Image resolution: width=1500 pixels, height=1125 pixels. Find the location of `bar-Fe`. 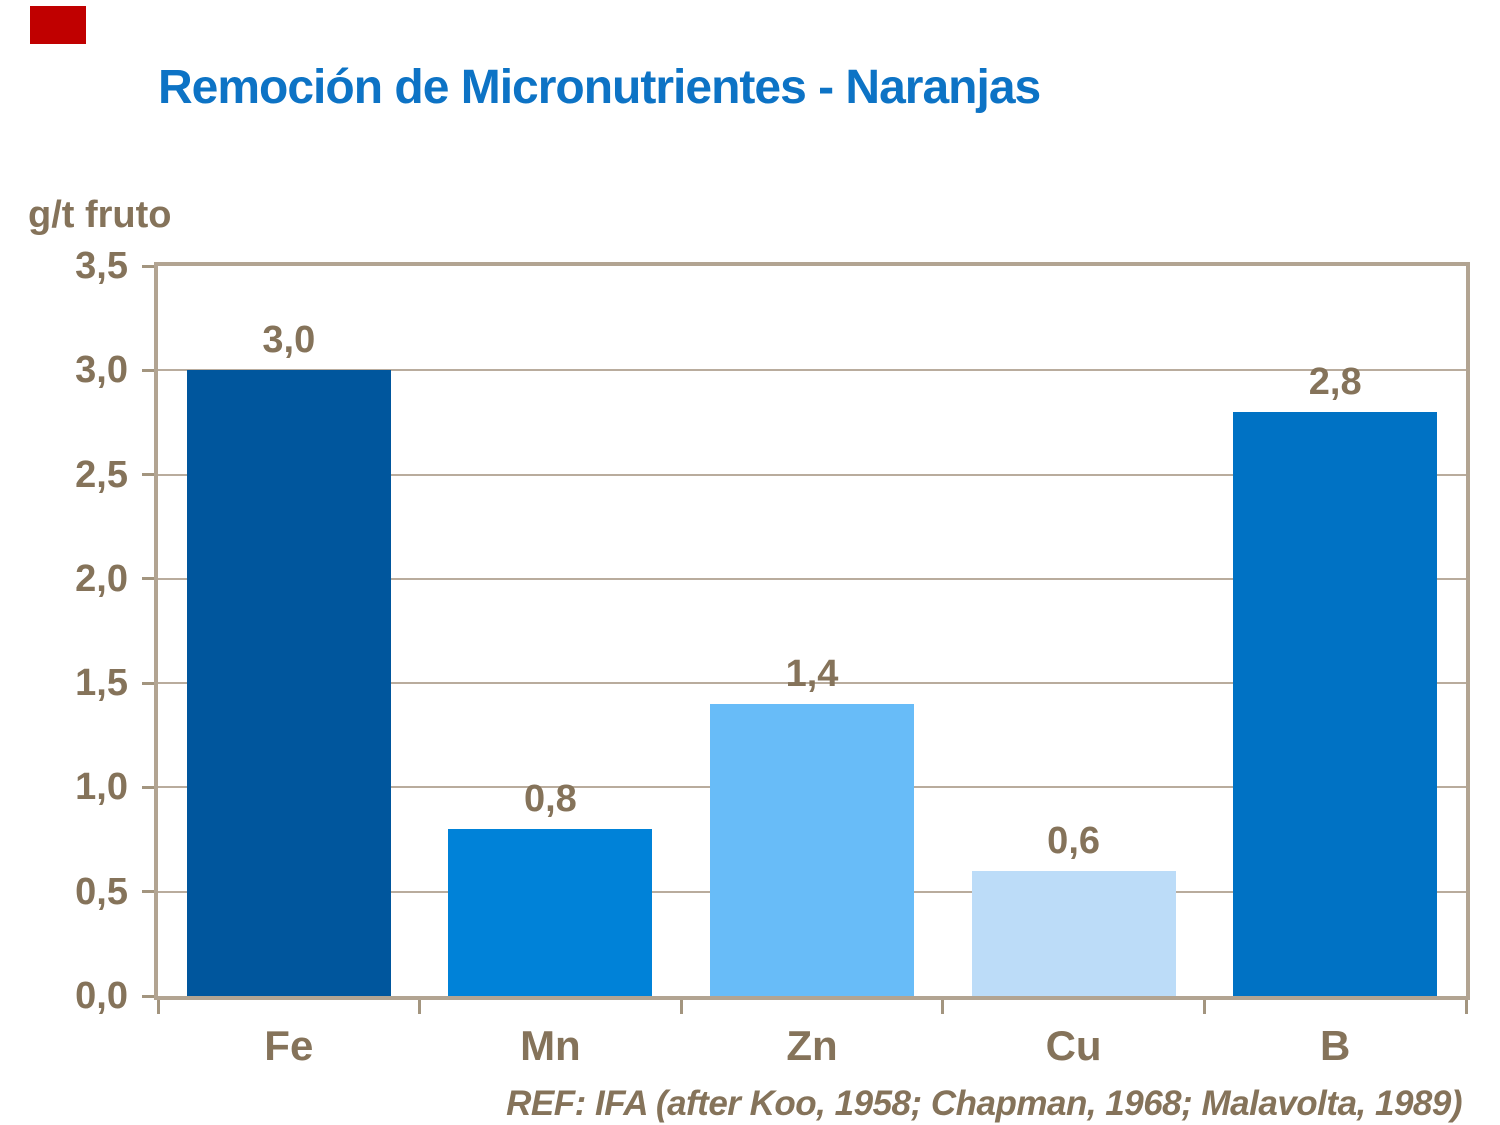

bar-Fe is located at coordinates (288, 683).